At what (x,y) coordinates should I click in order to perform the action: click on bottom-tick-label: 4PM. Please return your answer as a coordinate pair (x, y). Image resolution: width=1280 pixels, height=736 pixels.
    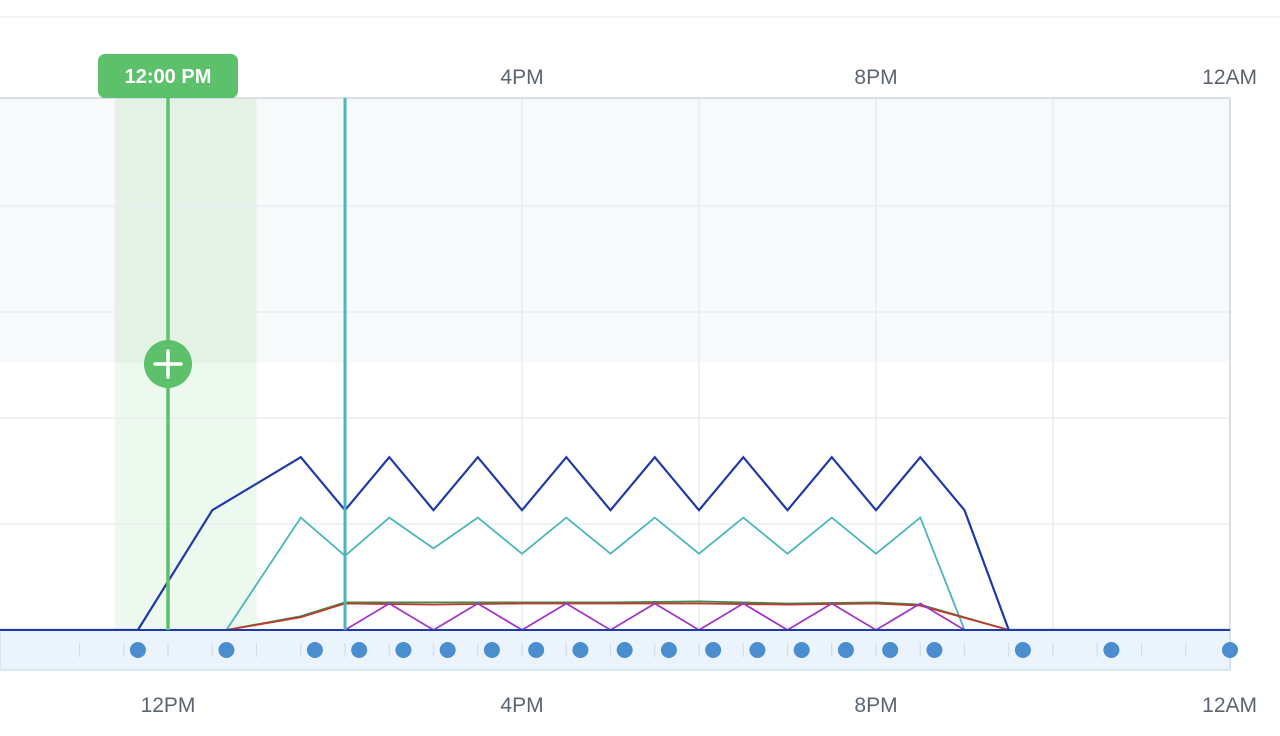
    Looking at the image, I should click on (521, 705).